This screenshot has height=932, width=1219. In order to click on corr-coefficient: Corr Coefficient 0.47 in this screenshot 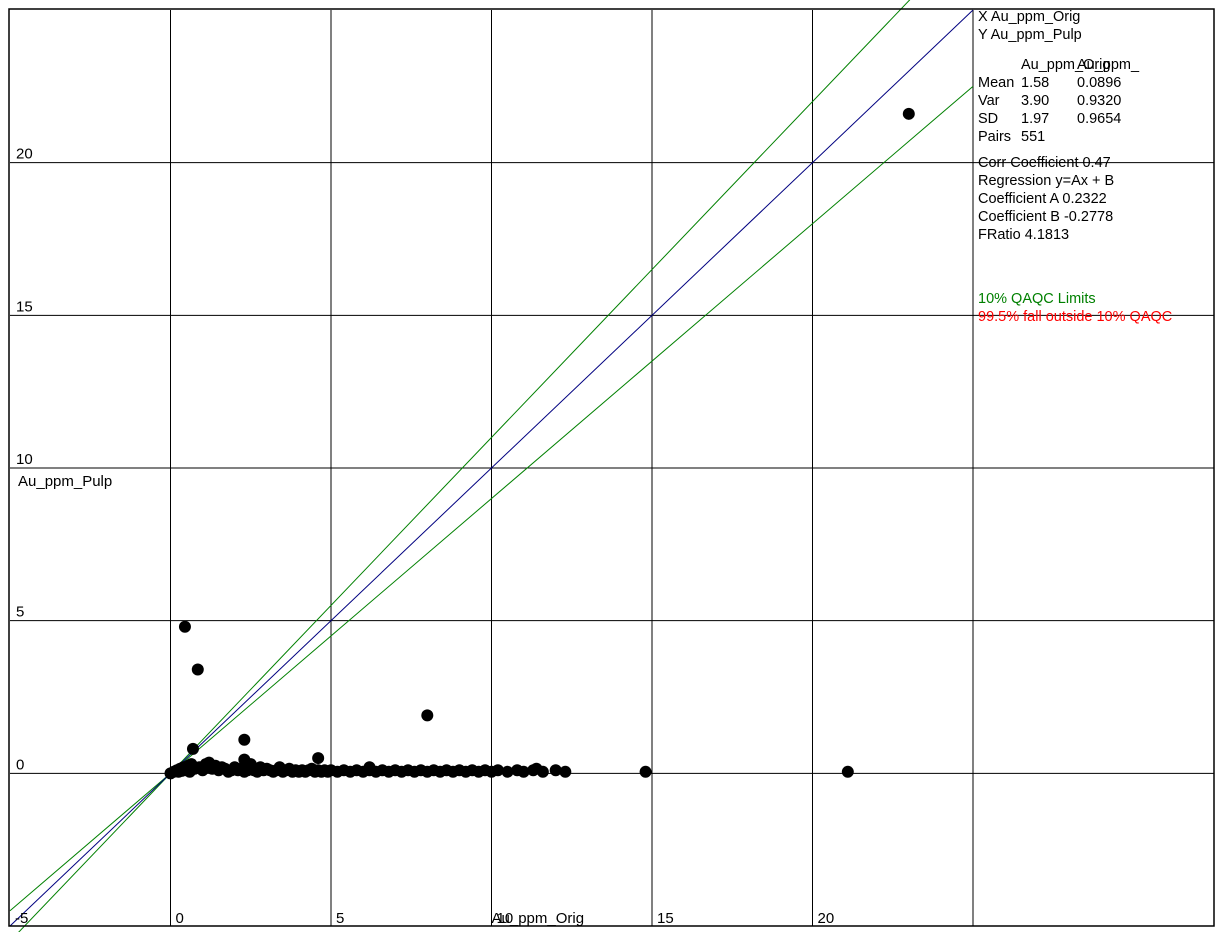, I will do `click(1044, 163)`.